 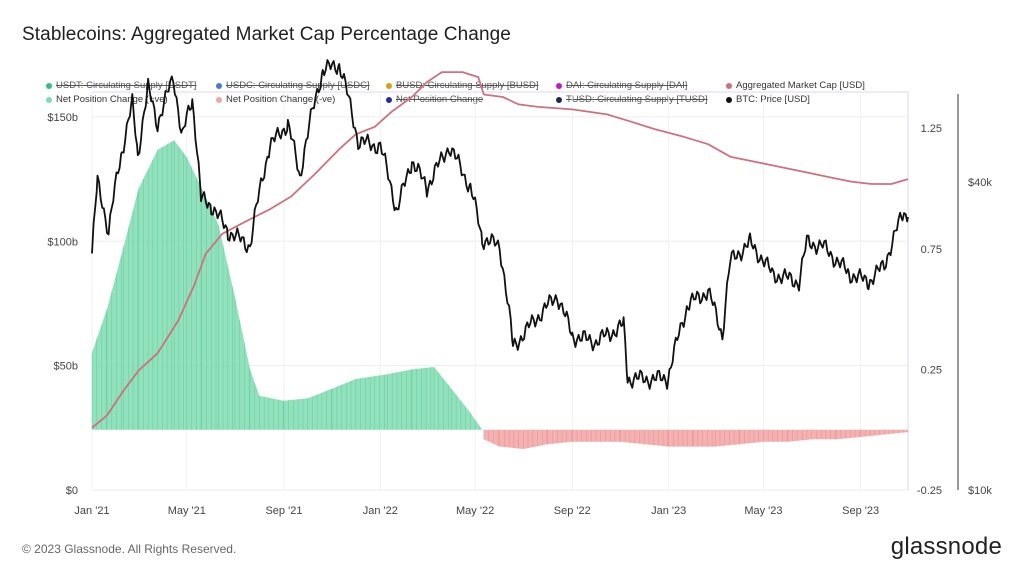 I want to click on legend-item: Net Position Change (+ve), so click(x=131, y=99).